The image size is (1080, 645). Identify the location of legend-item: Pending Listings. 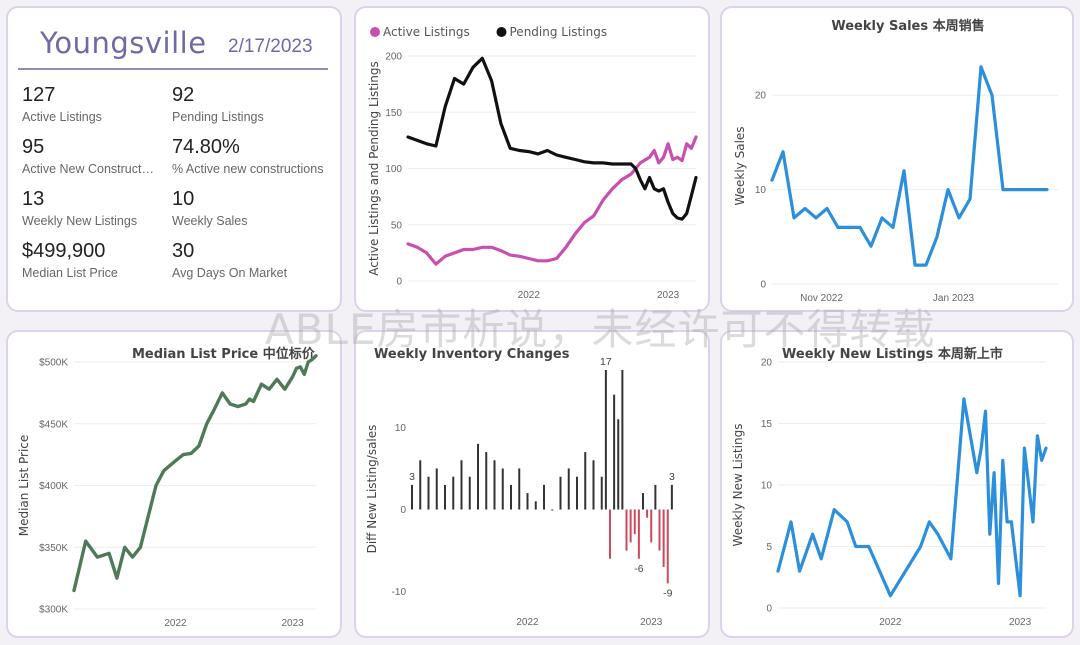
(552, 32).